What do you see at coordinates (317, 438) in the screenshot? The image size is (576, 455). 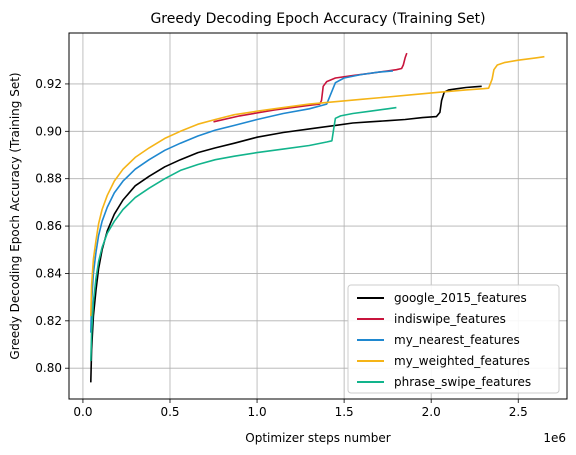 I see `x-axis-label: Optimizer steps number` at bounding box center [317, 438].